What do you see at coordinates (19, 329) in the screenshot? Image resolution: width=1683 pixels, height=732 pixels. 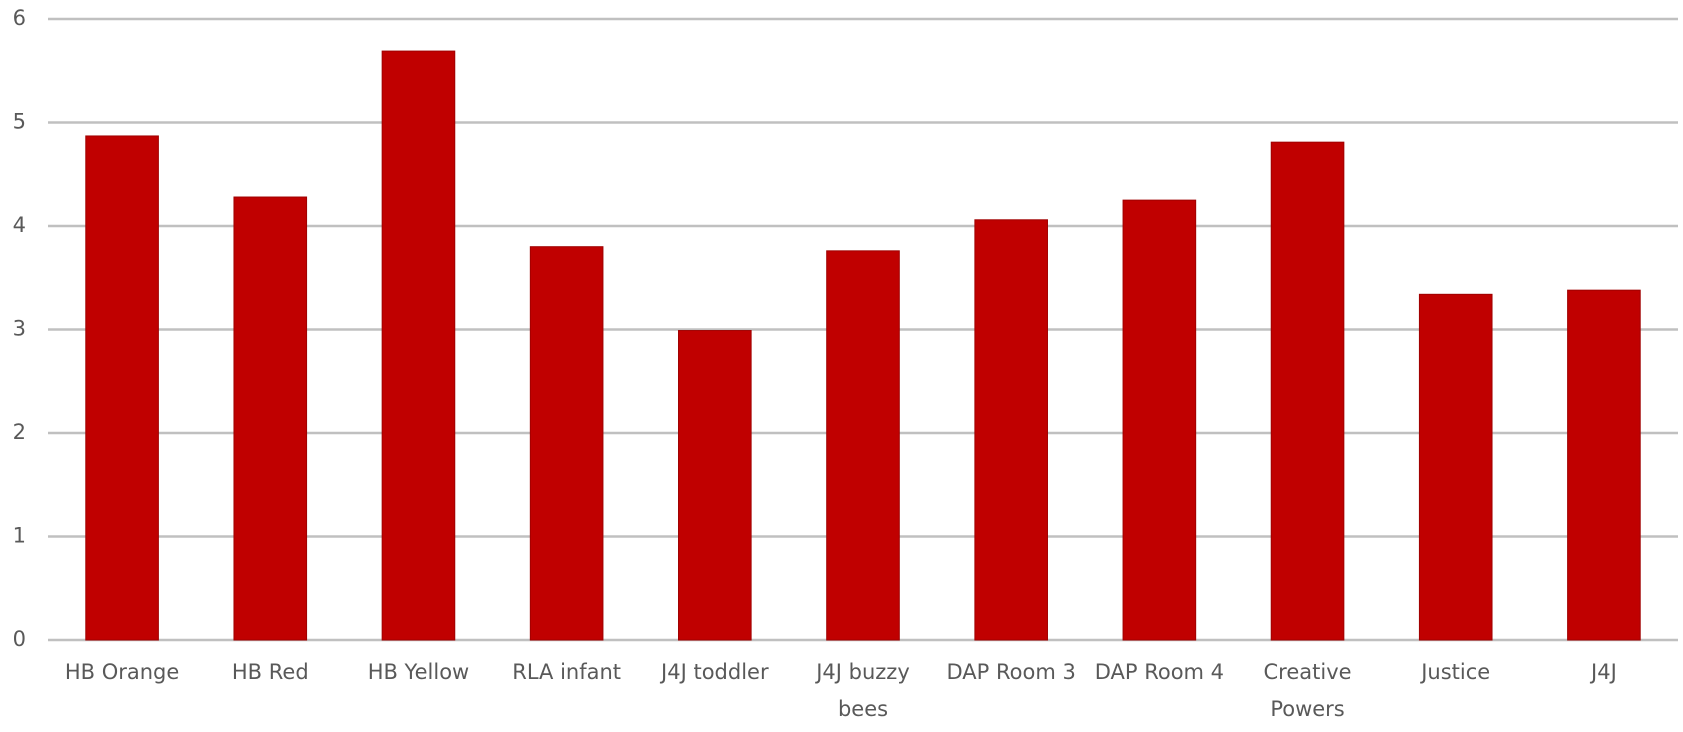 I see `y-tick-label: 3` at bounding box center [19, 329].